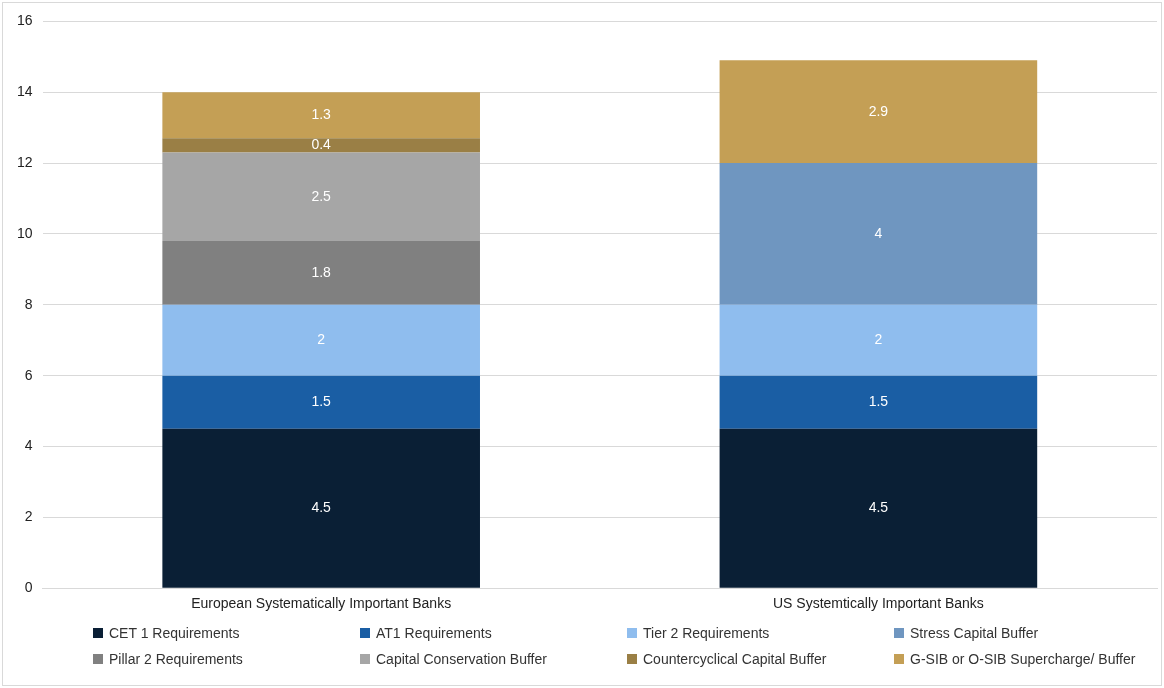 This screenshot has width=1164, height=688. I want to click on legend-label: Tier 2 Requirements, so click(706, 633).